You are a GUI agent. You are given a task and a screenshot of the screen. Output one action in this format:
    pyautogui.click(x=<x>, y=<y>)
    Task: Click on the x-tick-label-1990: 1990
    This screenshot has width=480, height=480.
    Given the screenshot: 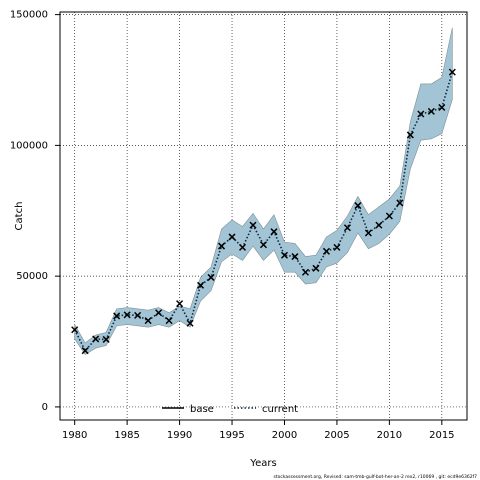 What is the action you would take?
    pyautogui.click(x=179, y=435)
    